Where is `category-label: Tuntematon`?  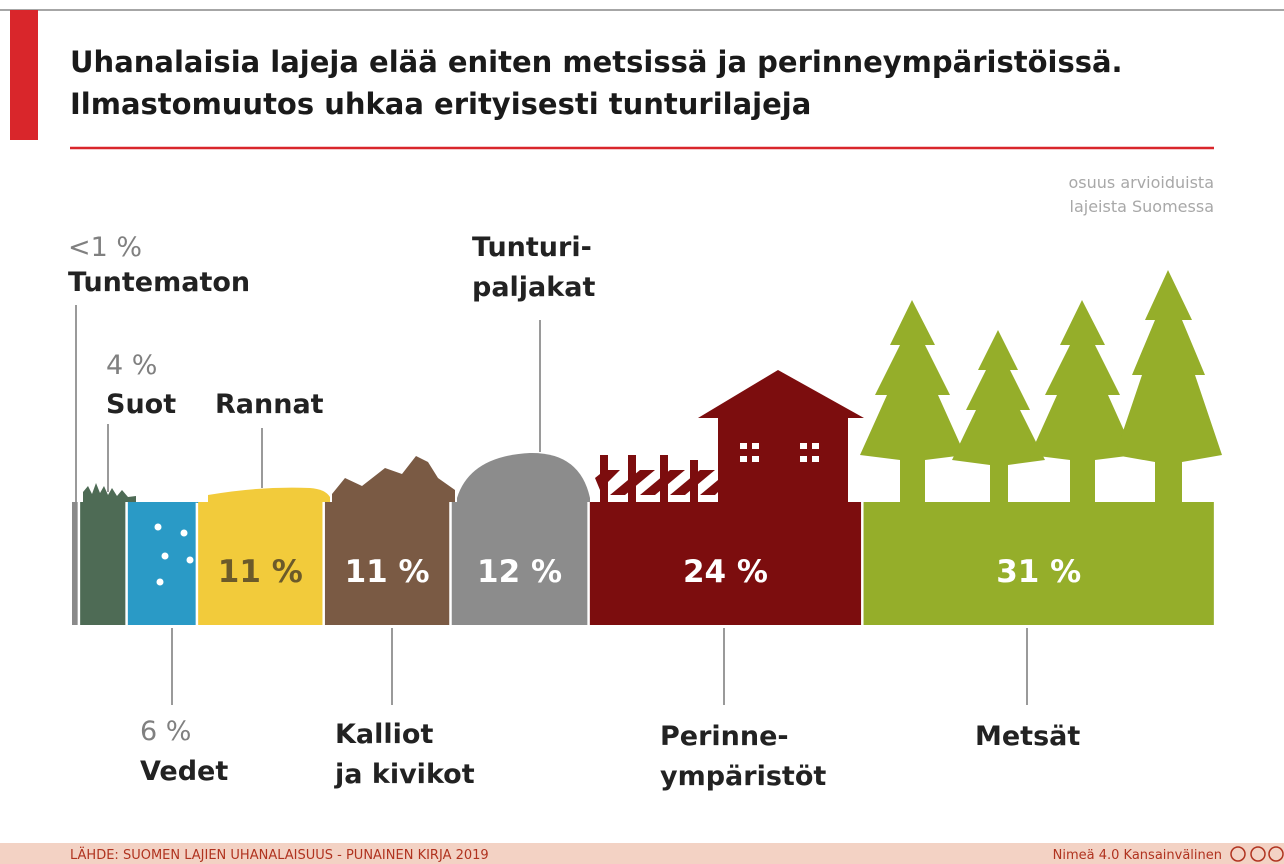 category-label: Tuntematon is located at coordinates (159, 282).